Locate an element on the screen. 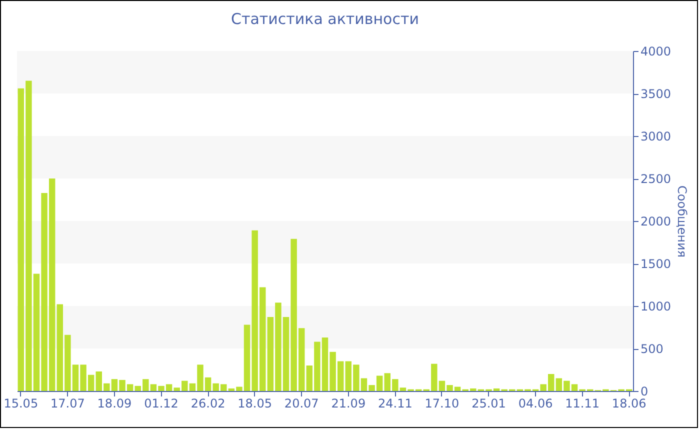  y-tick-label: 500 is located at coordinates (652, 349).